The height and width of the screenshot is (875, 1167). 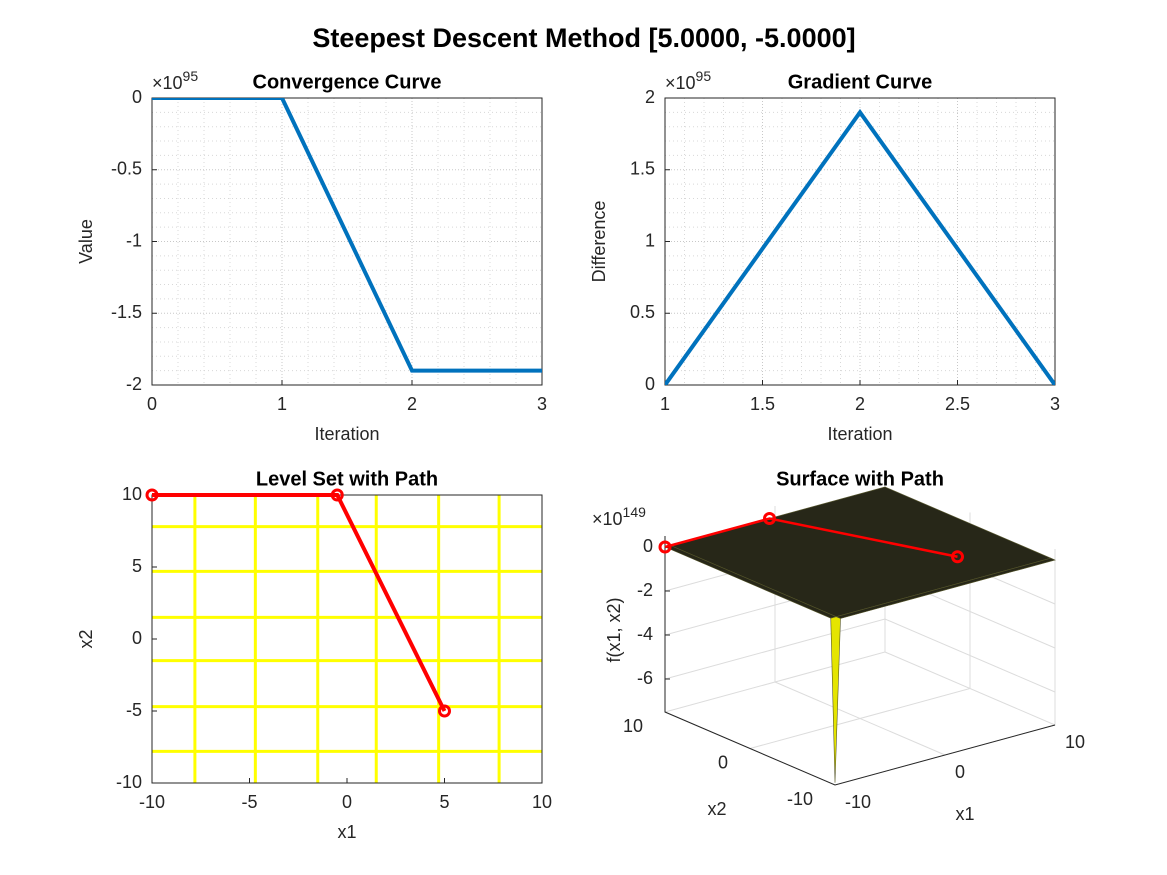 What do you see at coordinates (960, 772) in the screenshot?
I see `x1-tick-label: 0` at bounding box center [960, 772].